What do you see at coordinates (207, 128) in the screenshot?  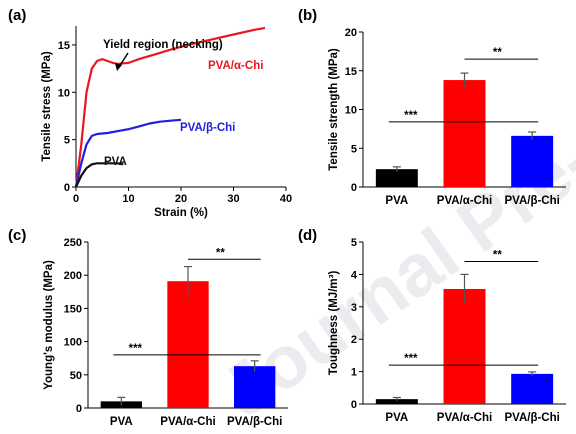 I see `series-label: PVA/β-Chi` at bounding box center [207, 128].